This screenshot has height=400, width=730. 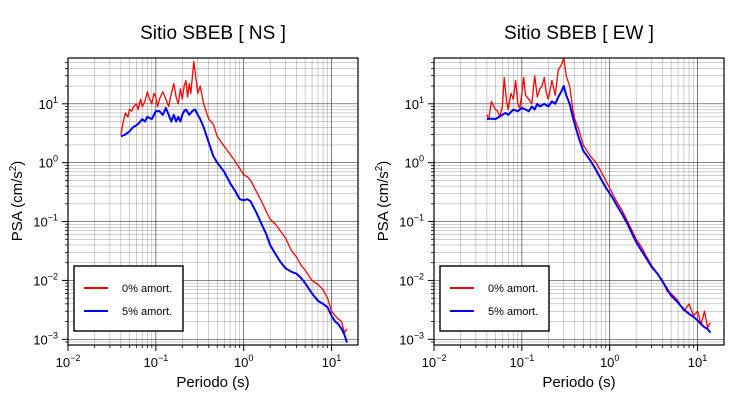 I want to click on chart-title: Sitio SBEB [ EW ], so click(x=579, y=33).